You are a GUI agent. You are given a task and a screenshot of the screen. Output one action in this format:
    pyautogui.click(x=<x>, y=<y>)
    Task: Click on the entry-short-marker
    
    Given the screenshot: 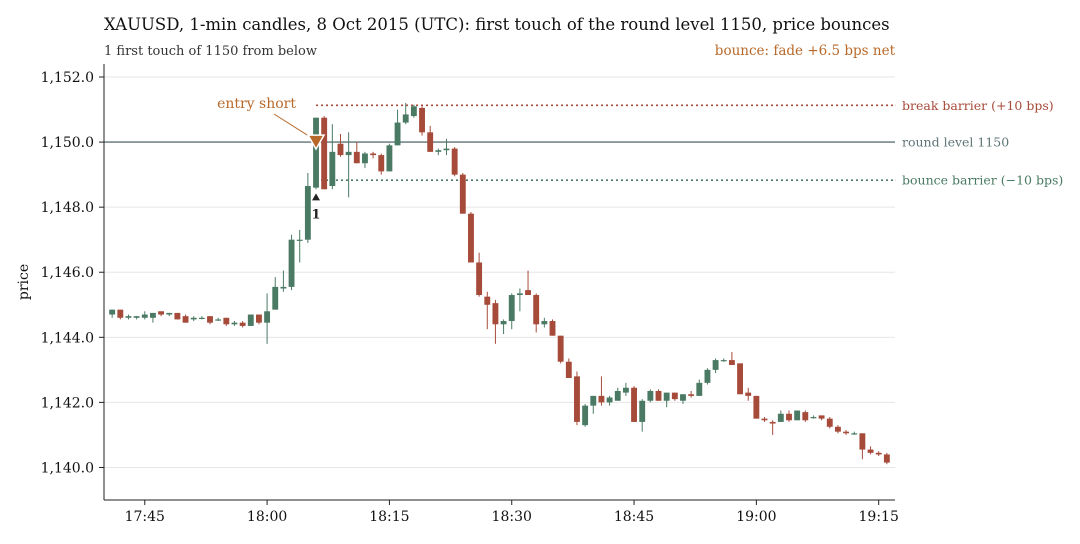 What is the action you would take?
    pyautogui.click(x=316, y=142)
    